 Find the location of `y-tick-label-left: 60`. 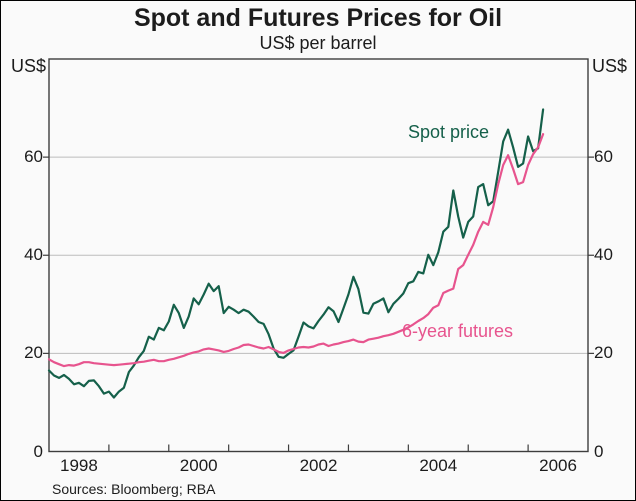

y-tick-label-left: 60 is located at coordinates (33, 157).